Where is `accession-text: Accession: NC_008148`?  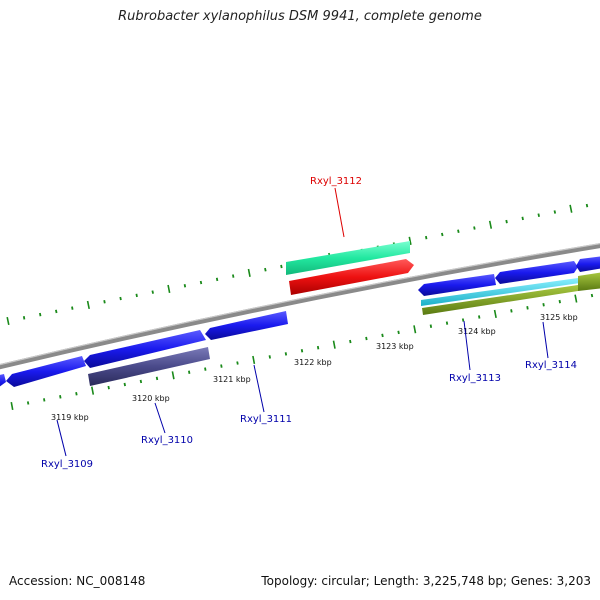
accession-text: Accession: NC_008148 is located at coordinates (77, 581).